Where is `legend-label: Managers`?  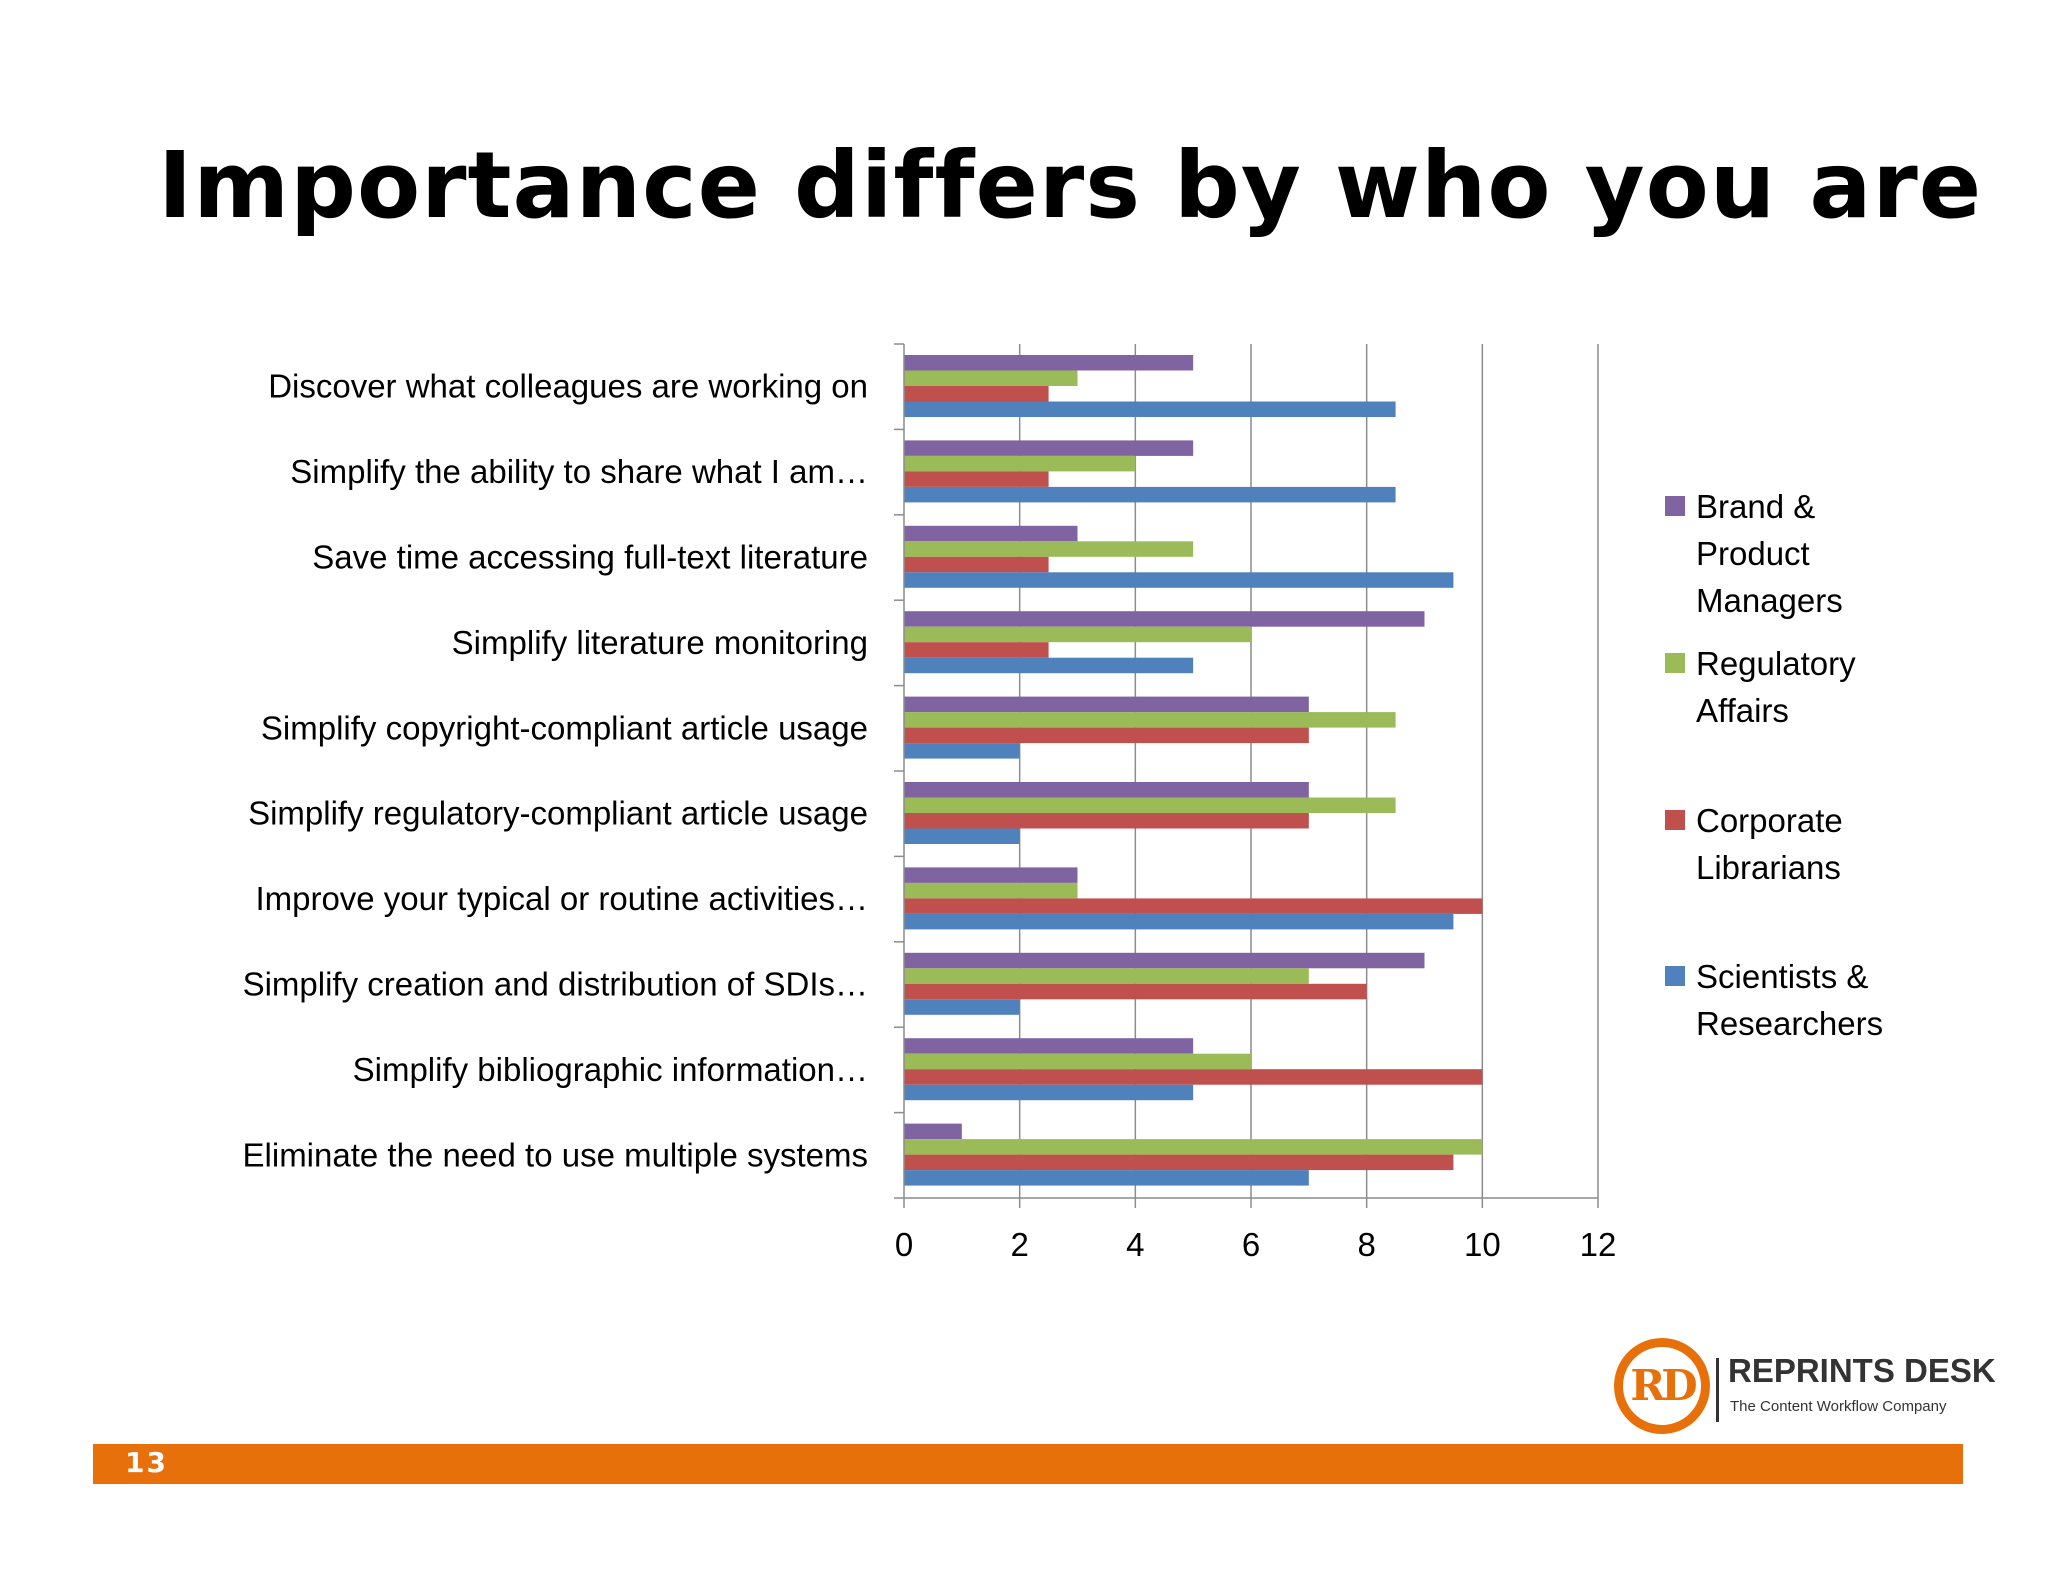 legend-label: Managers is located at coordinates (1769, 600).